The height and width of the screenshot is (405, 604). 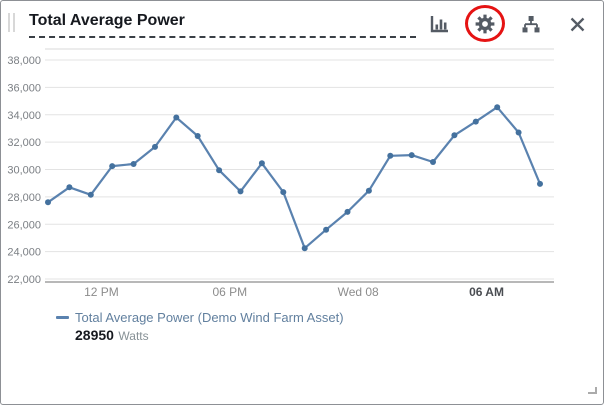 I want to click on widget-header: Total Average Power, so click(x=302, y=23).